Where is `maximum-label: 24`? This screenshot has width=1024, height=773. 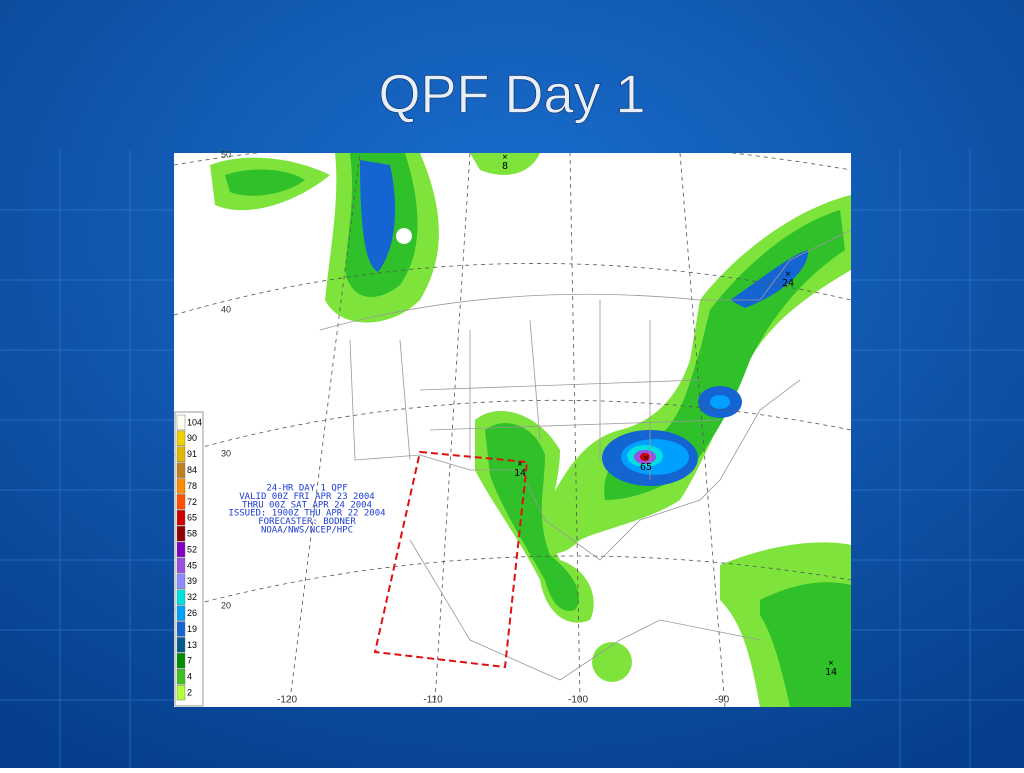
maximum-label: 24 is located at coordinates (788, 283).